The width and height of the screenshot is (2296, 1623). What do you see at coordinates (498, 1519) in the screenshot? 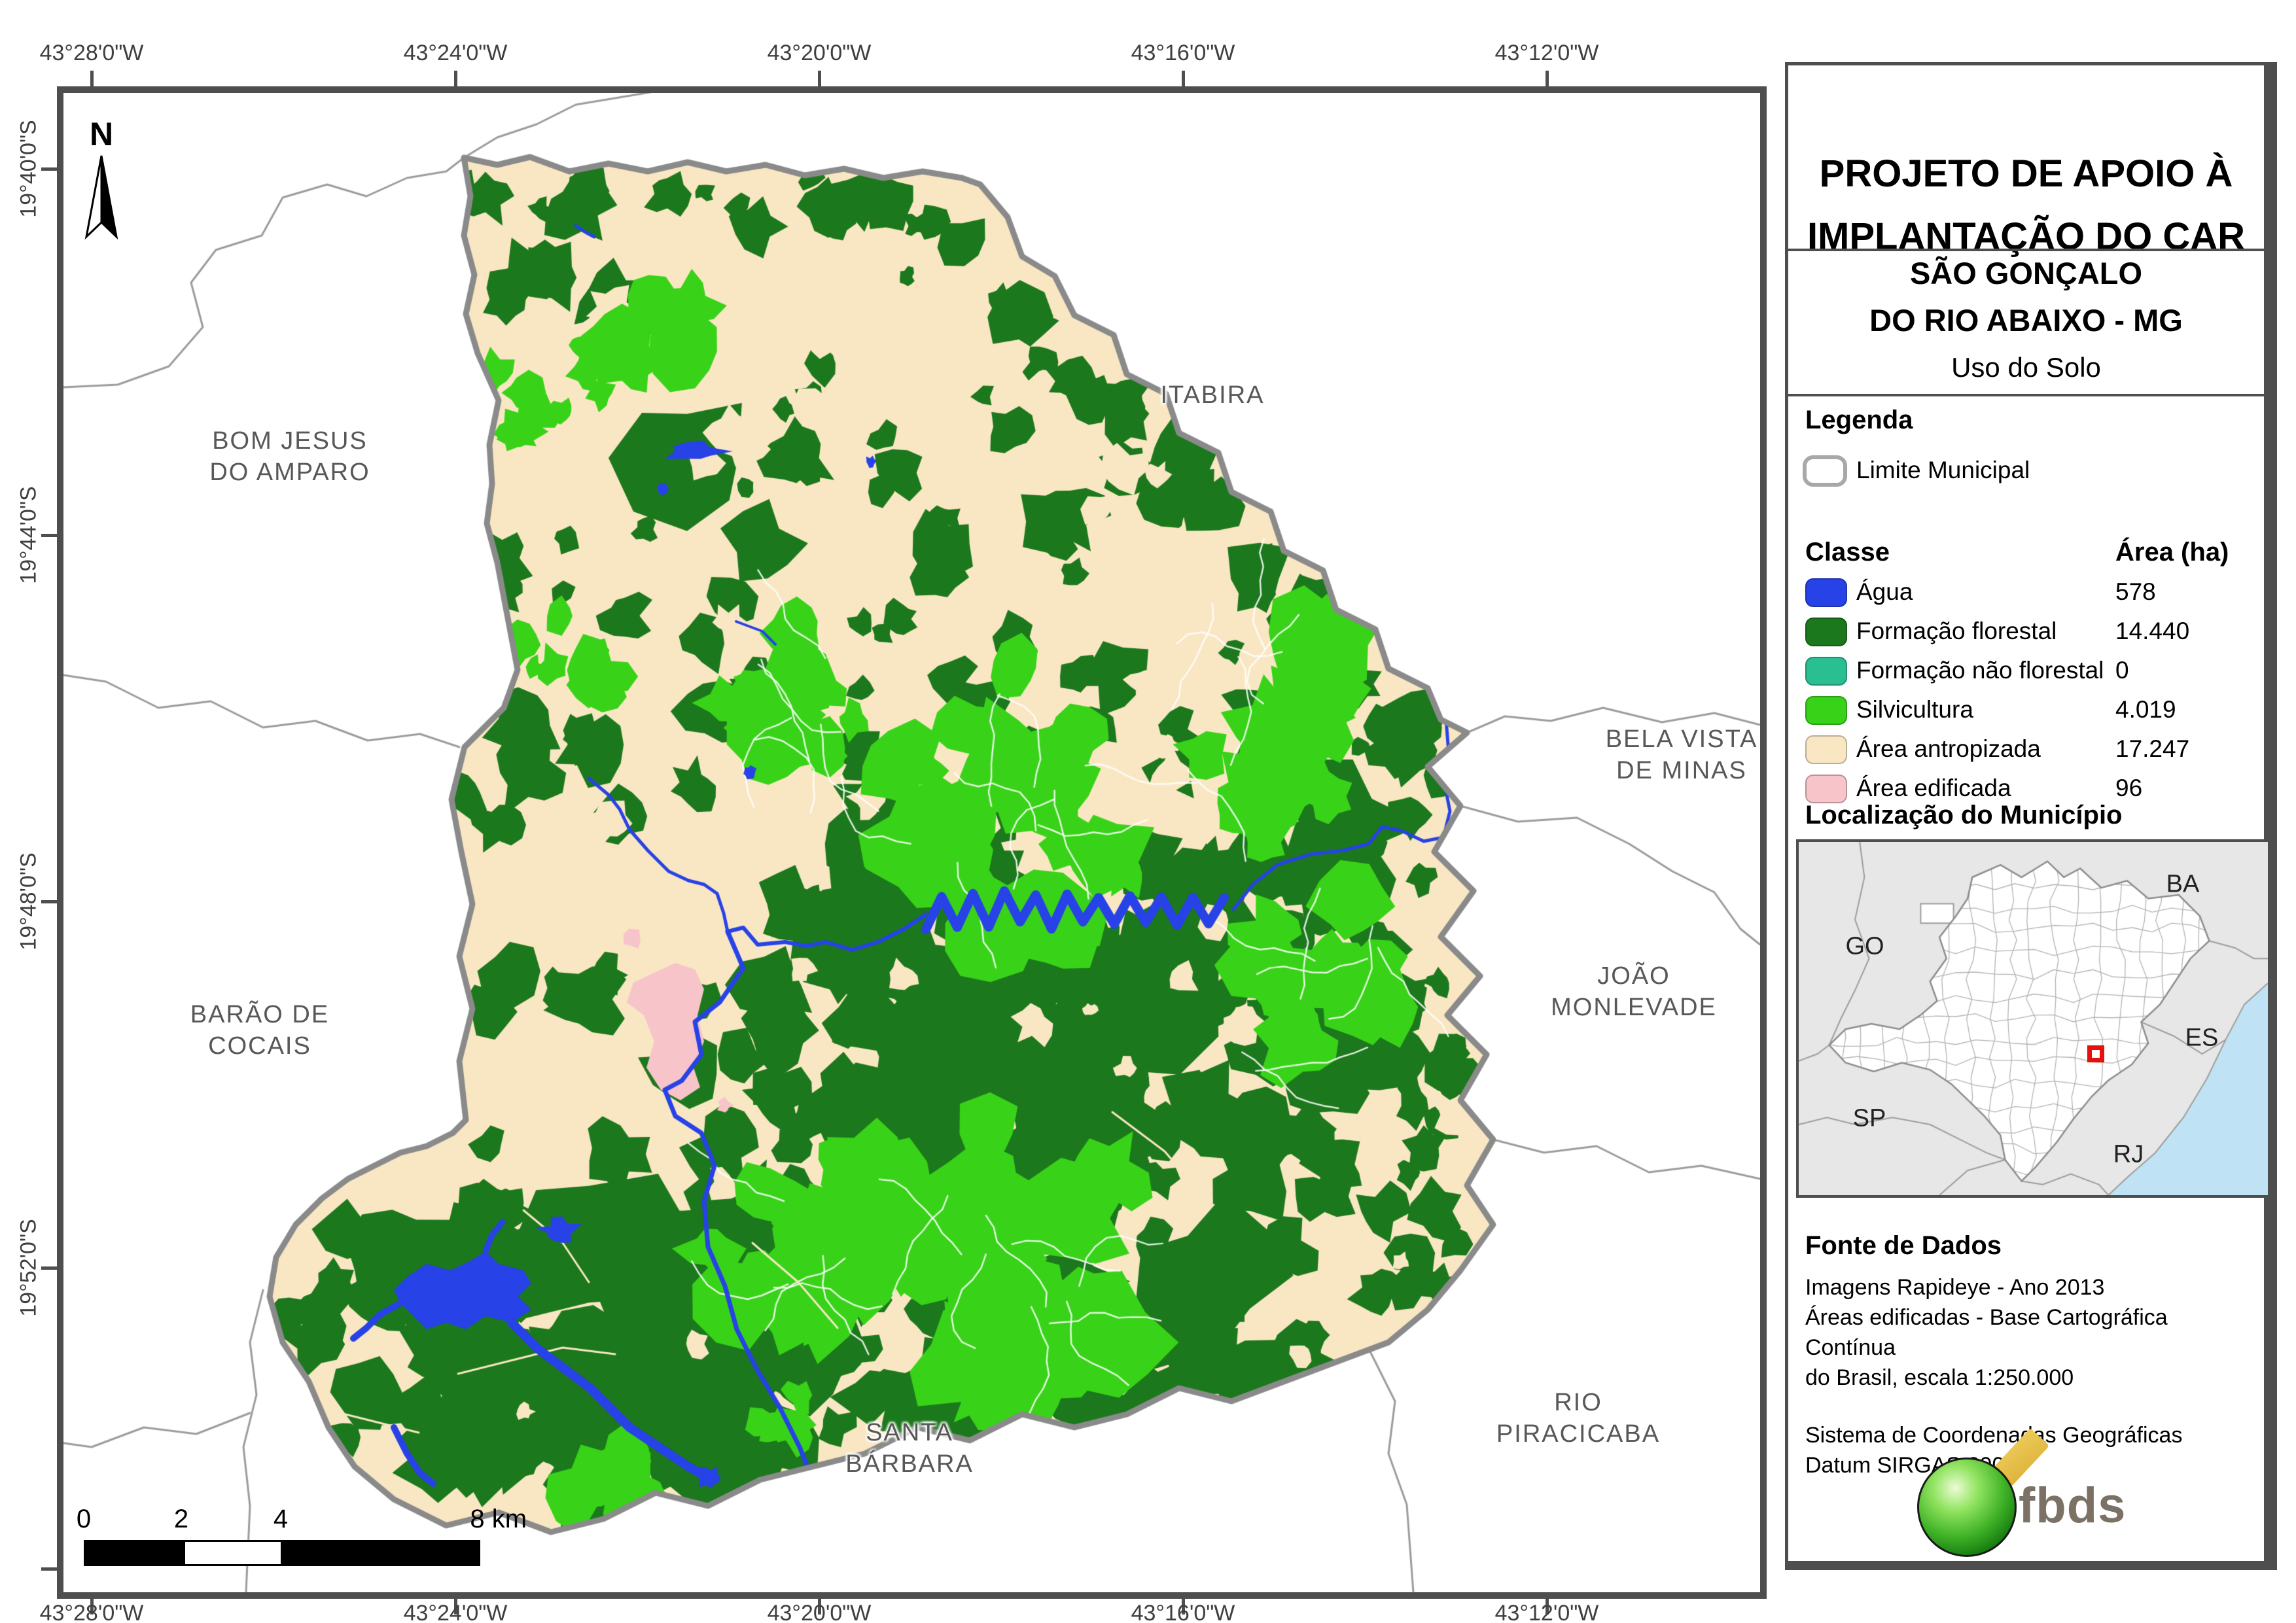
I see `scale-label-8km: 8 km` at bounding box center [498, 1519].